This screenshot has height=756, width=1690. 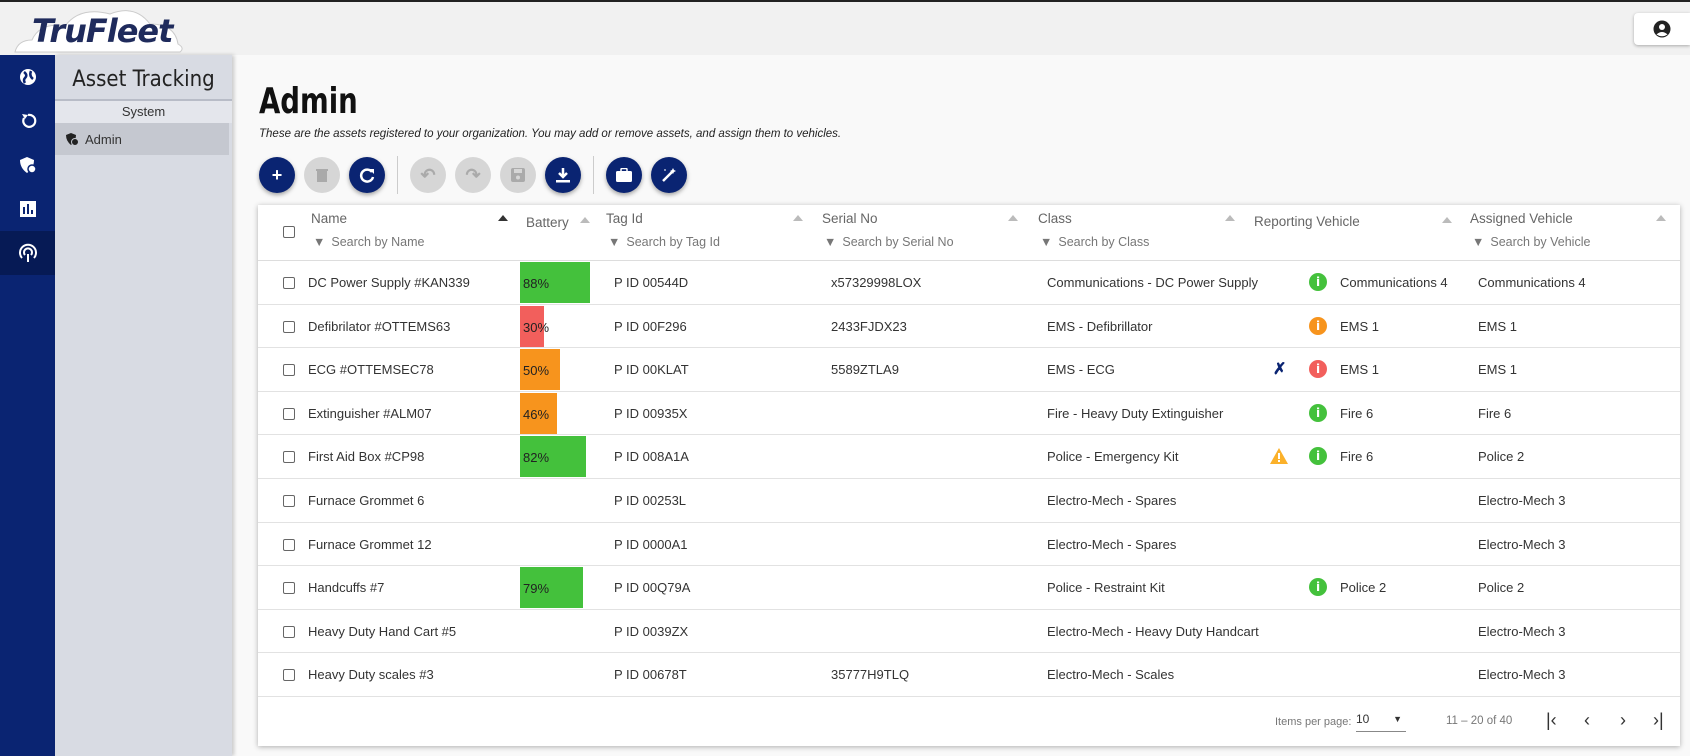 I want to click on asset-name: ECG #OTTEMSEC78, so click(x=371, y=370).